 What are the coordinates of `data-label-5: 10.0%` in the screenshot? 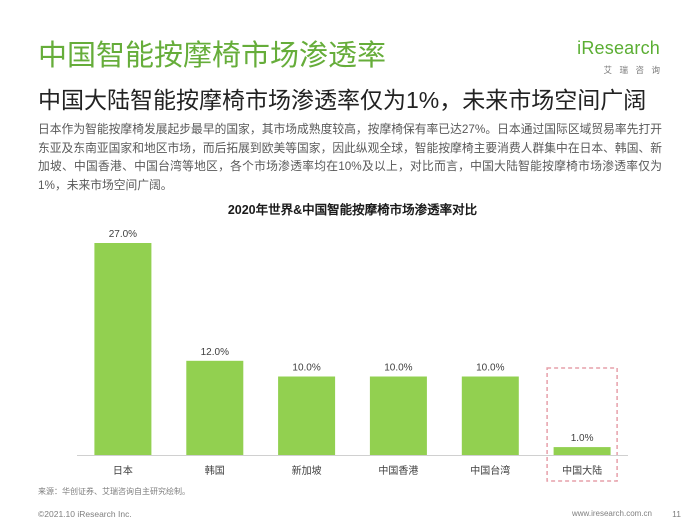 It's located at (490, 368).